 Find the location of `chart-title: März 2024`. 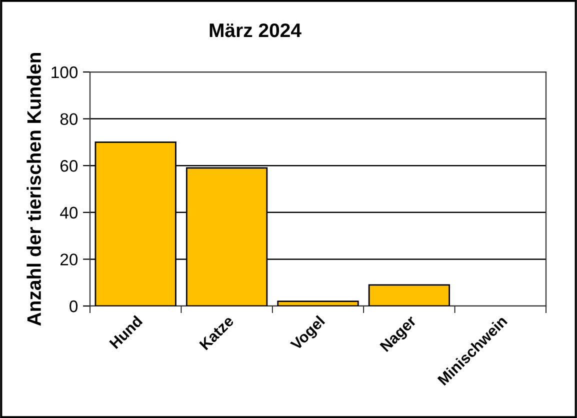

chart-title: März 2024 is located at coordinates (256, 30).